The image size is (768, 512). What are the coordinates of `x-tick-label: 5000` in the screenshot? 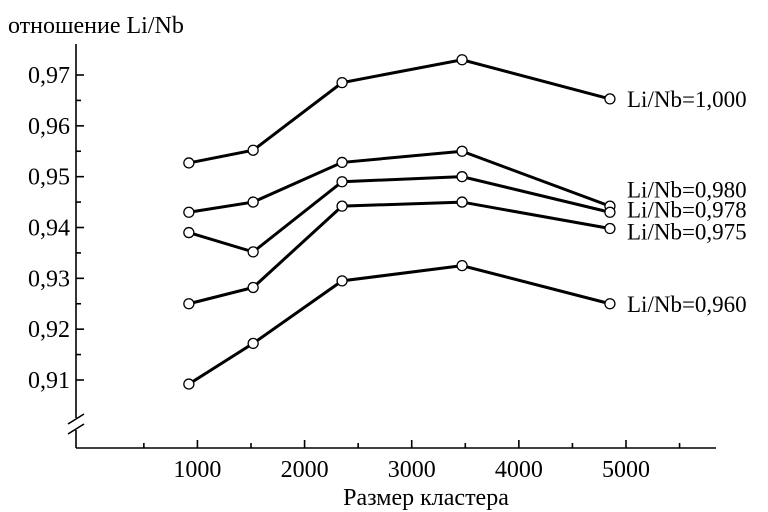 It's located at (626, 470).